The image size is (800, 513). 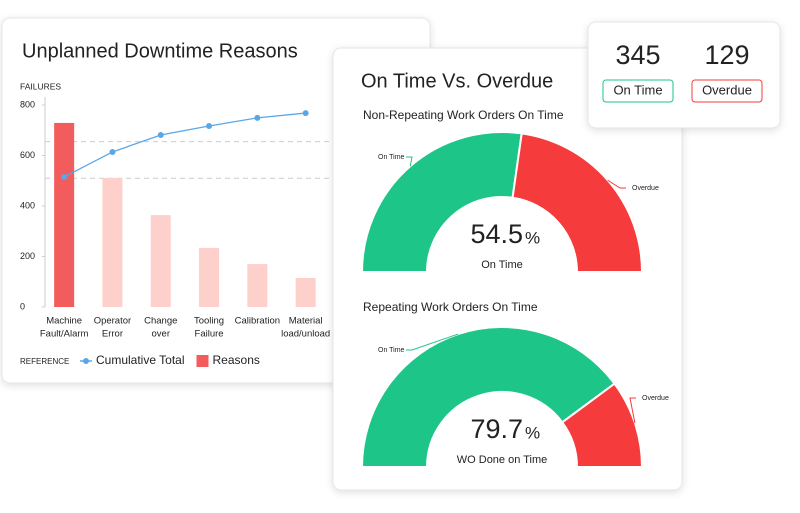 I want to click on x-tick-label: Machine, so click(x=64, y=321).